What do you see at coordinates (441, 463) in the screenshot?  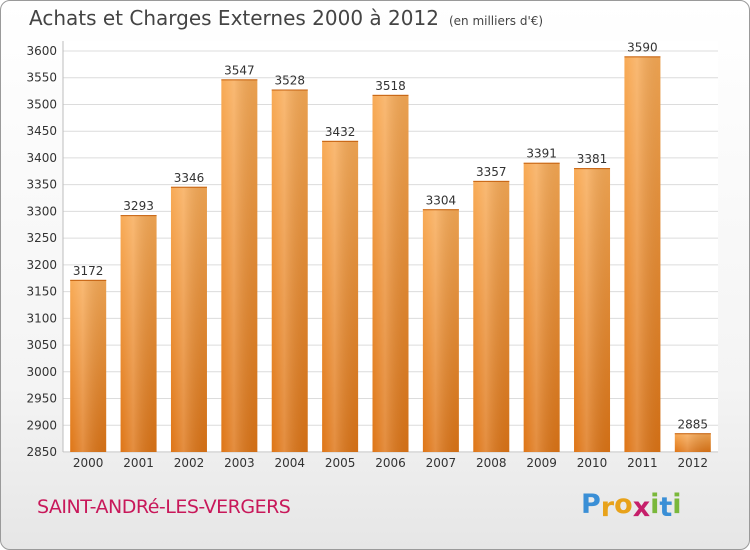 I see `x-tick-label: 2007` at bounding box center [441, 463].